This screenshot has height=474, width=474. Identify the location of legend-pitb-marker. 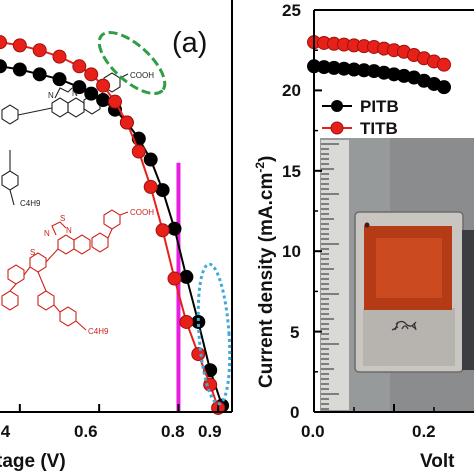
(337, 106).